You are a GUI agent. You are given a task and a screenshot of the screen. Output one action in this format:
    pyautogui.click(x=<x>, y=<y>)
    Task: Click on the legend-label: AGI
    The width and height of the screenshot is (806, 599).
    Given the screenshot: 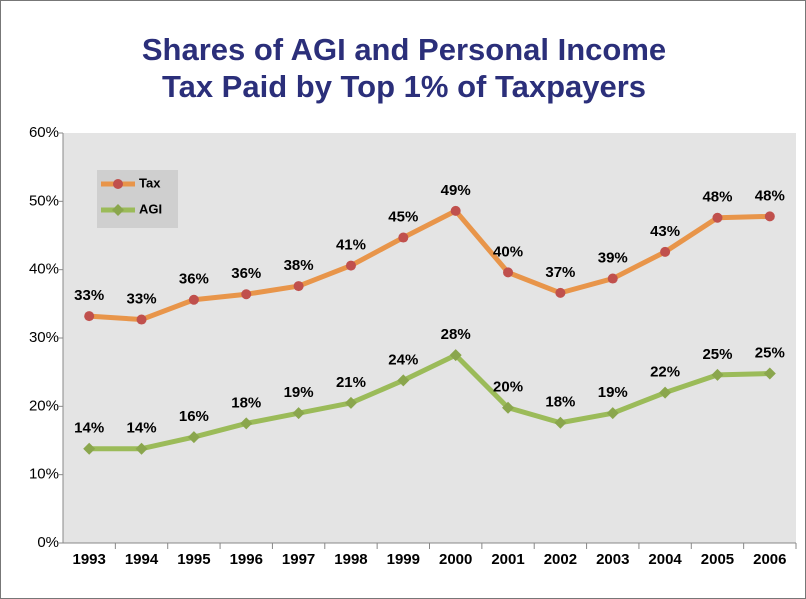 What is the action you would take?
    pyautogui.click(x=150, y=208)
    